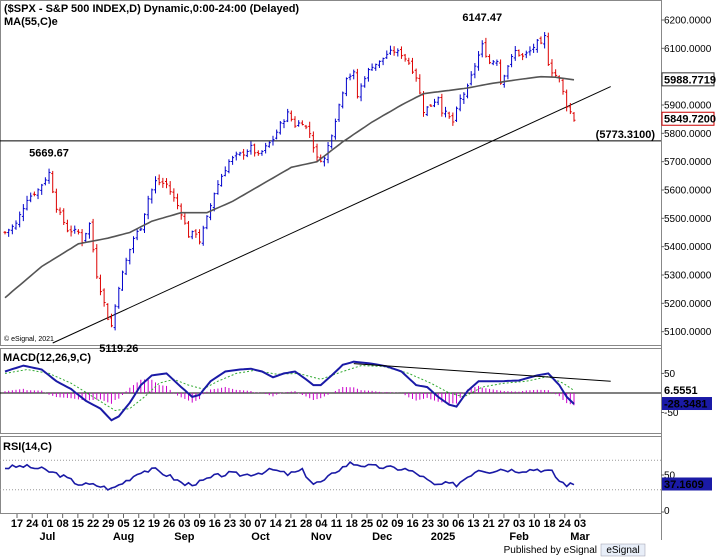 The height and width of the screenshot is (559, 716). I want to click on time-tick-label: 23, so click(428, 524).